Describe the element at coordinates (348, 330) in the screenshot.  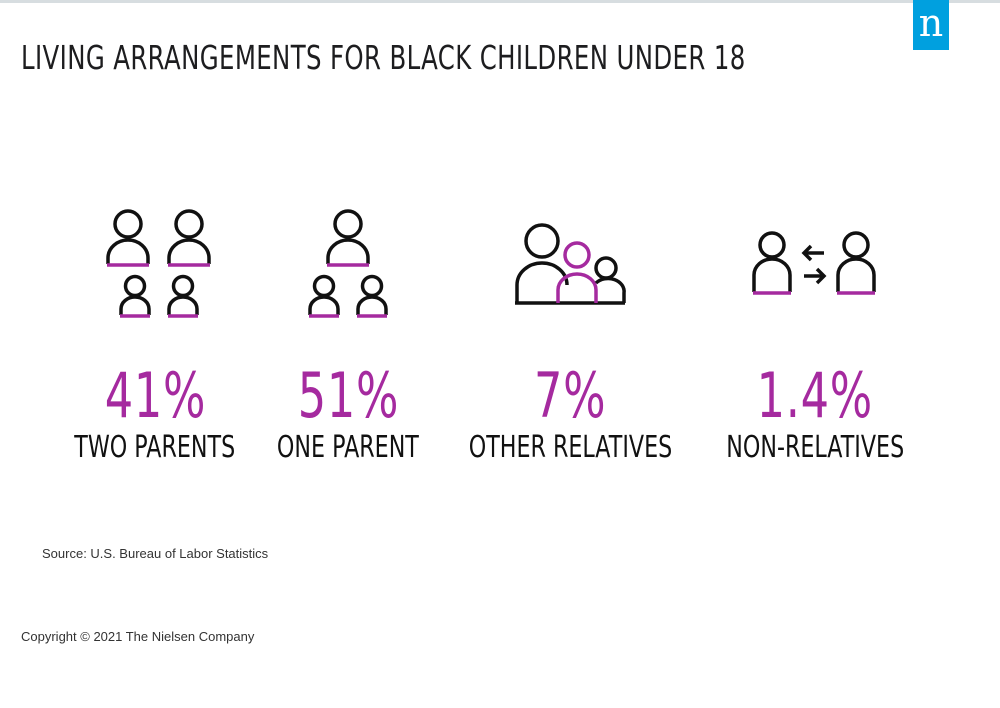
I see `stat-one-parent: 51% ONE PARENT` at that location.